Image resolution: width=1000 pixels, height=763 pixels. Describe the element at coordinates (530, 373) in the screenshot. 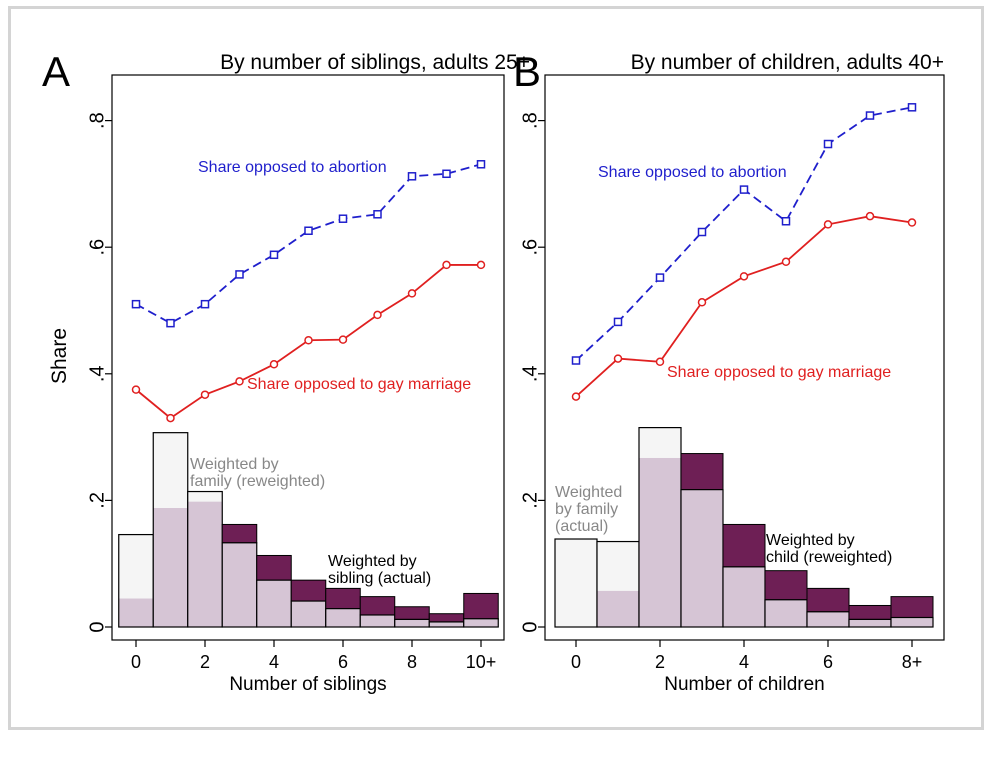

I see `y-tick-label: .4` at that location.